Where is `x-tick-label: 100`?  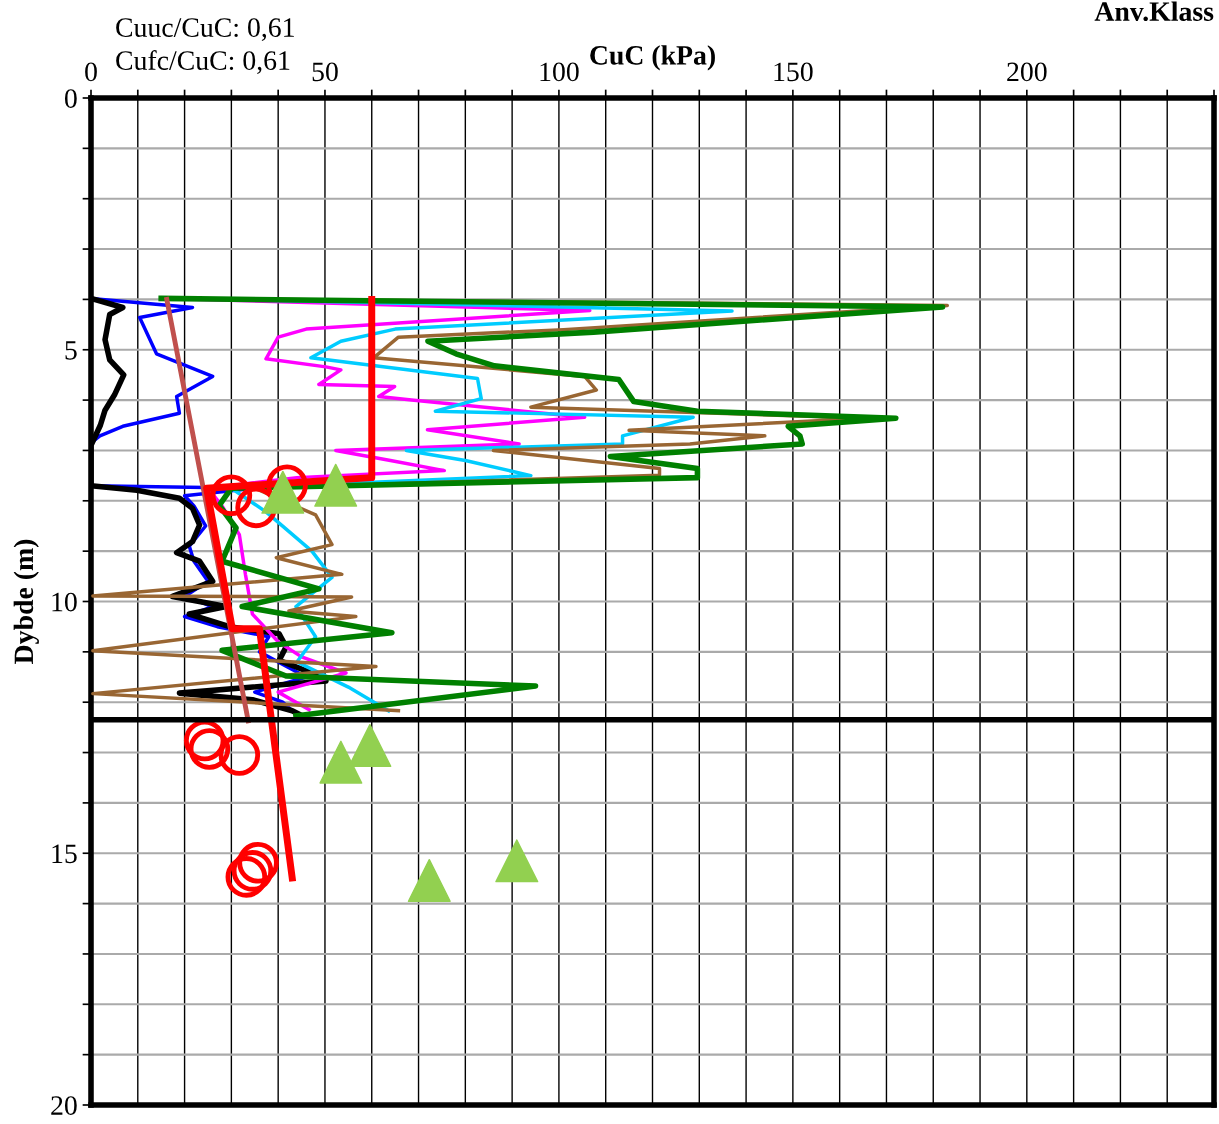
x-tick-label: 100 is located at coordinates (559, 72).